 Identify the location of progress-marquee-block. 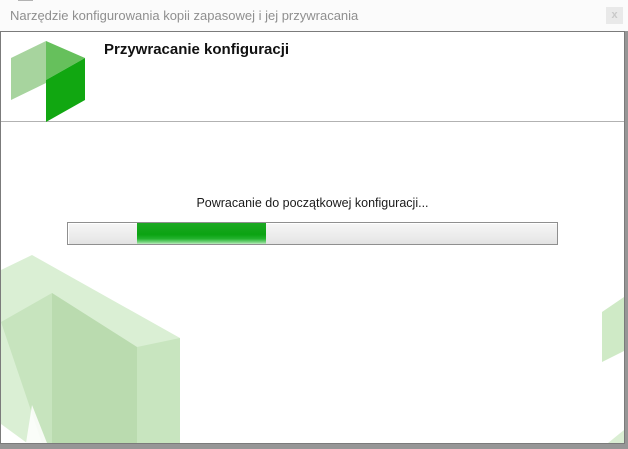
(201, 233).